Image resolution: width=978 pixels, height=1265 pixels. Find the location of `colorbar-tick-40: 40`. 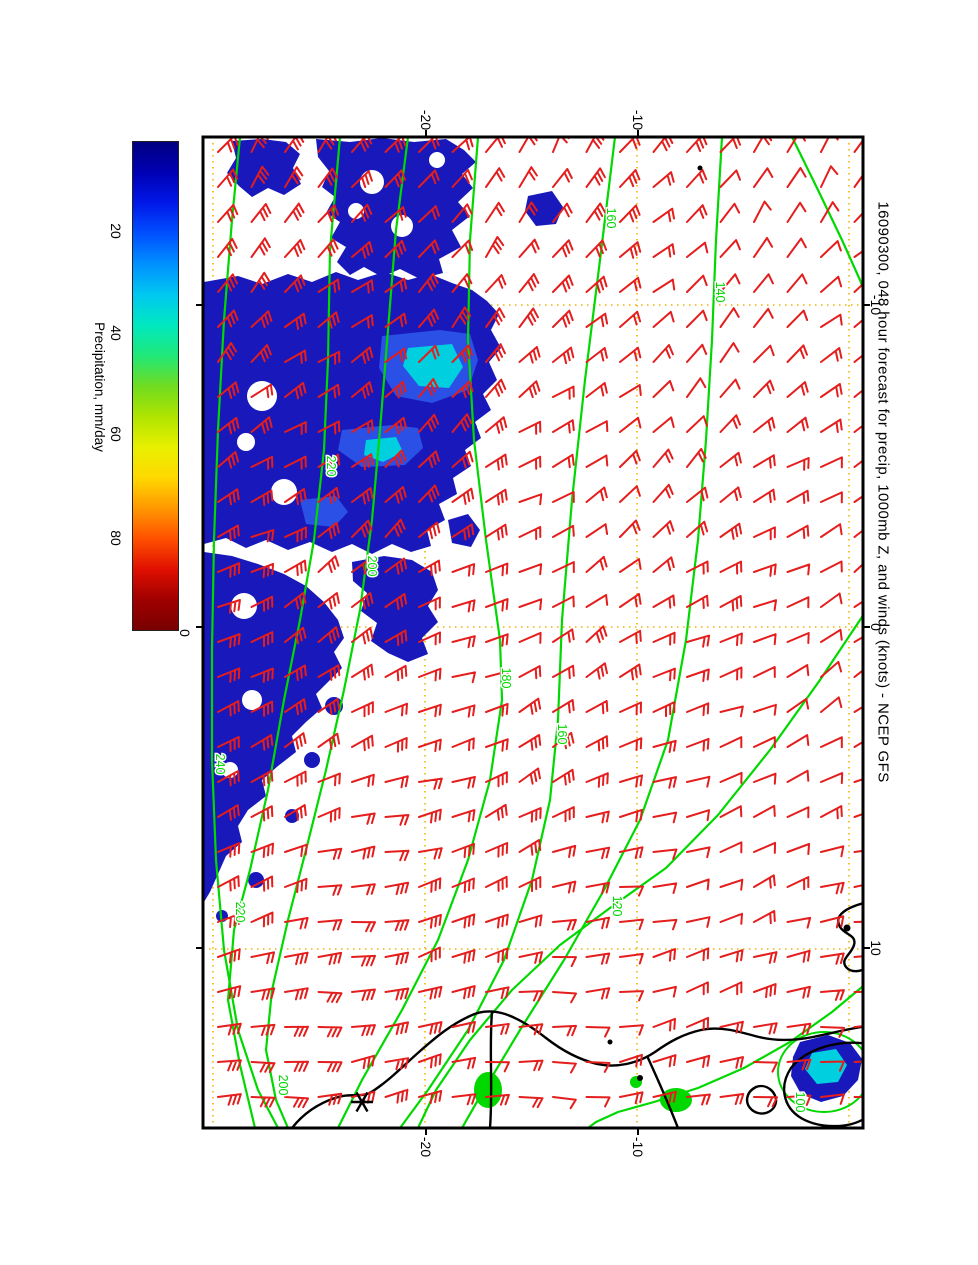

colorbar-tick-40: 40 is located at coordinates (116, 333).